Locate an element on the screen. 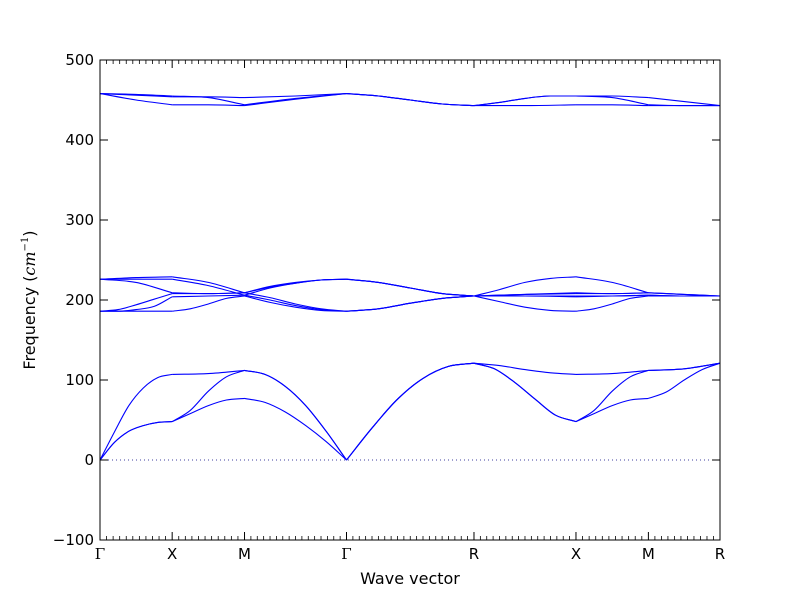 The image size is (800, 600). y-tick-label: 400 is located at coordinates (79, 140).